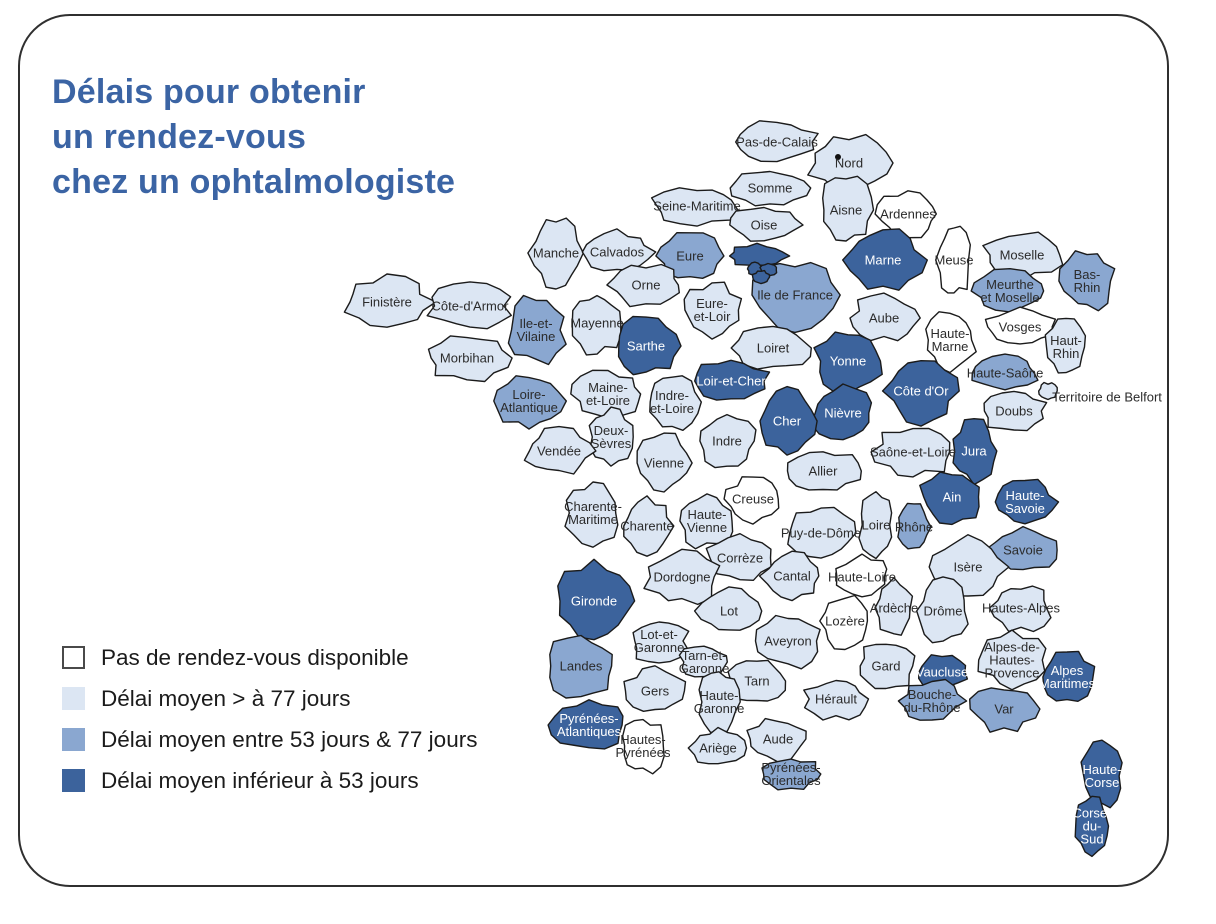  Describe the element at coordinates (73, 698) in the screenshot. I see `legend-swatch-gt77` at that location.